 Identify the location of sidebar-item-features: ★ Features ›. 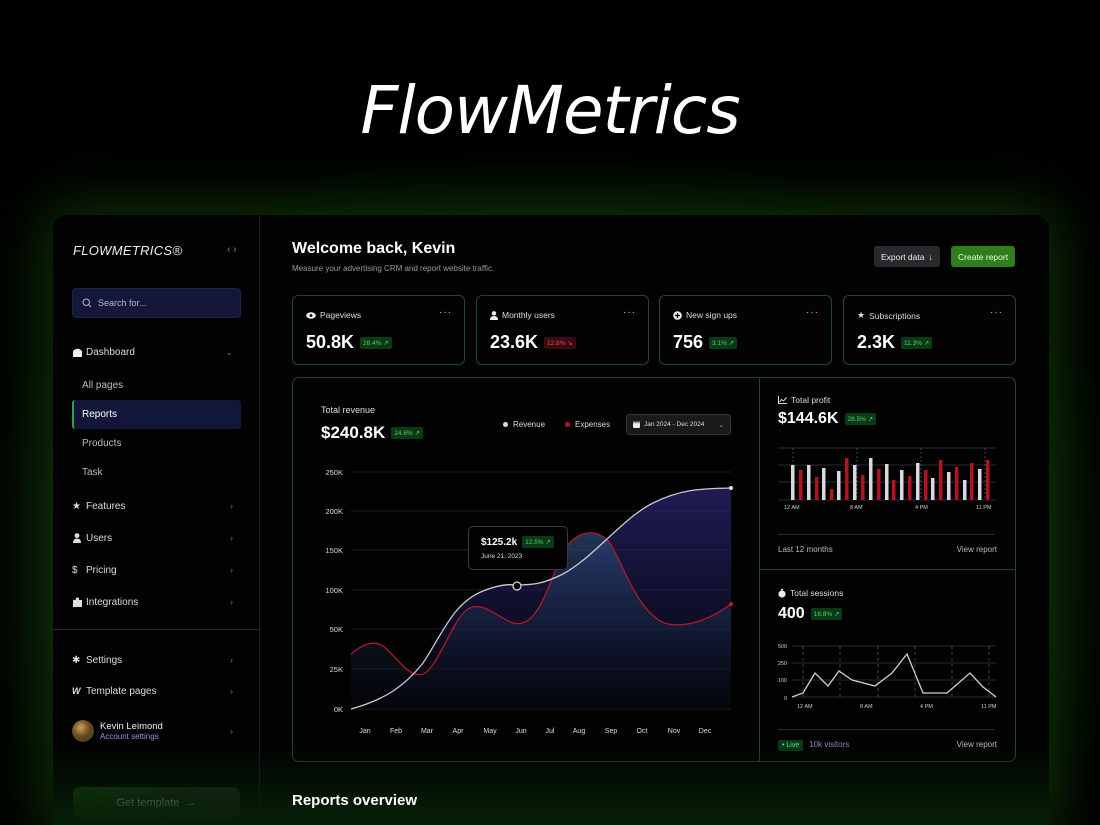
(156, 506).